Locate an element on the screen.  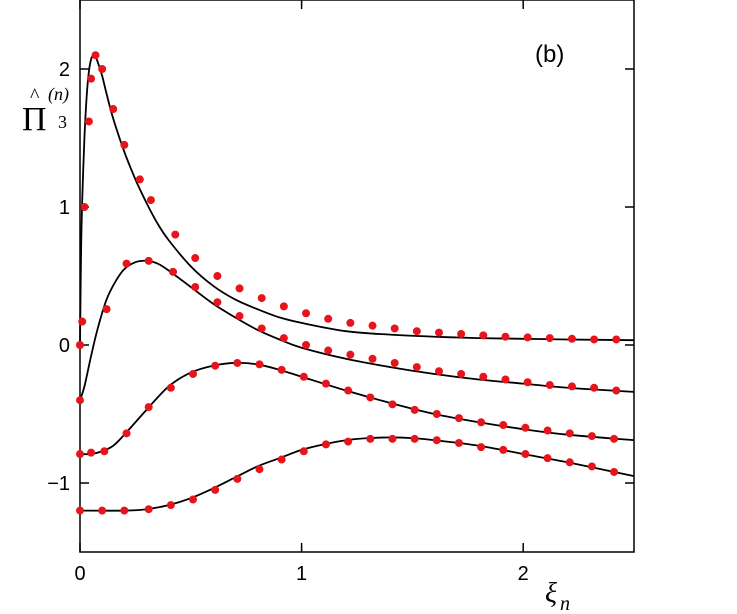
x-axis-label-symbol: ξ is located at coordinates (551, 593).